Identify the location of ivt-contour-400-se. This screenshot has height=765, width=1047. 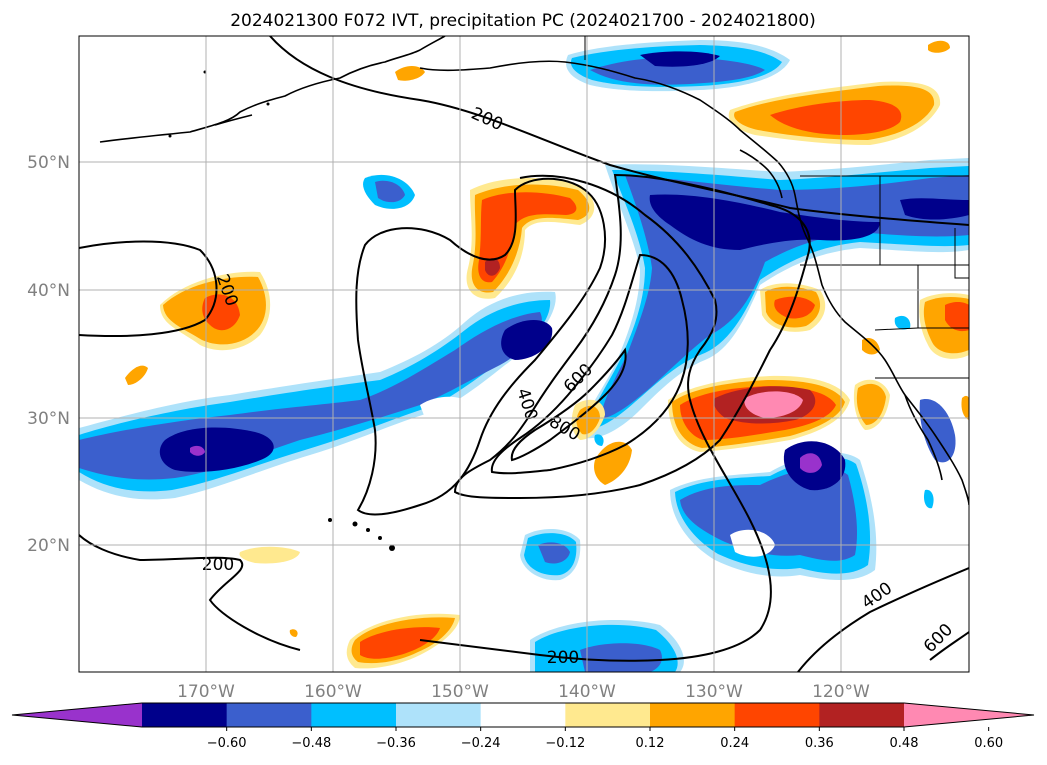
(883, 619).